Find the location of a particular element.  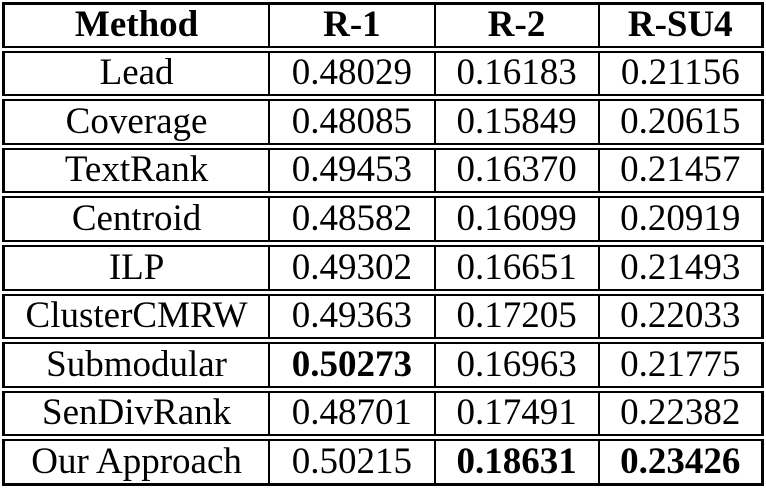

score-cell: 0.20919 is located at coordinates (680, 217).